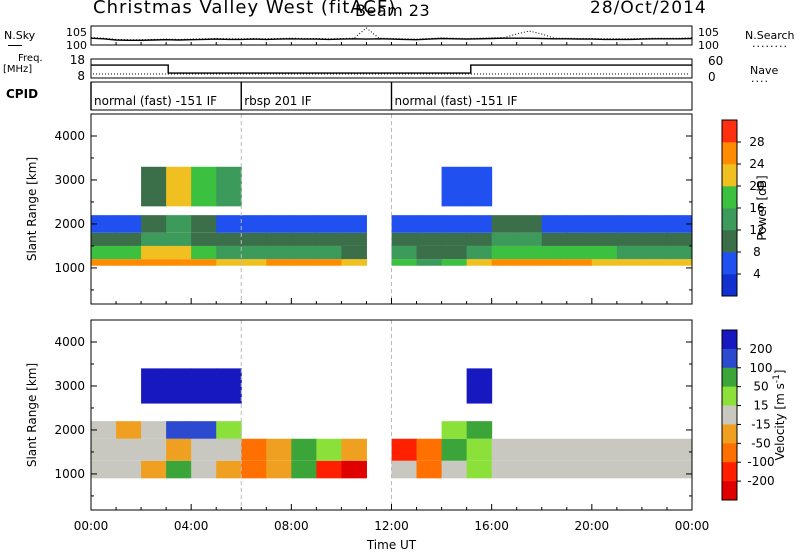 The height and width of the screenshot is (554, 800). What do you see at coordinates (491, 526) in the screenshot?
I see `x-tick-label: 16:00` at bounding box center [491, 526].